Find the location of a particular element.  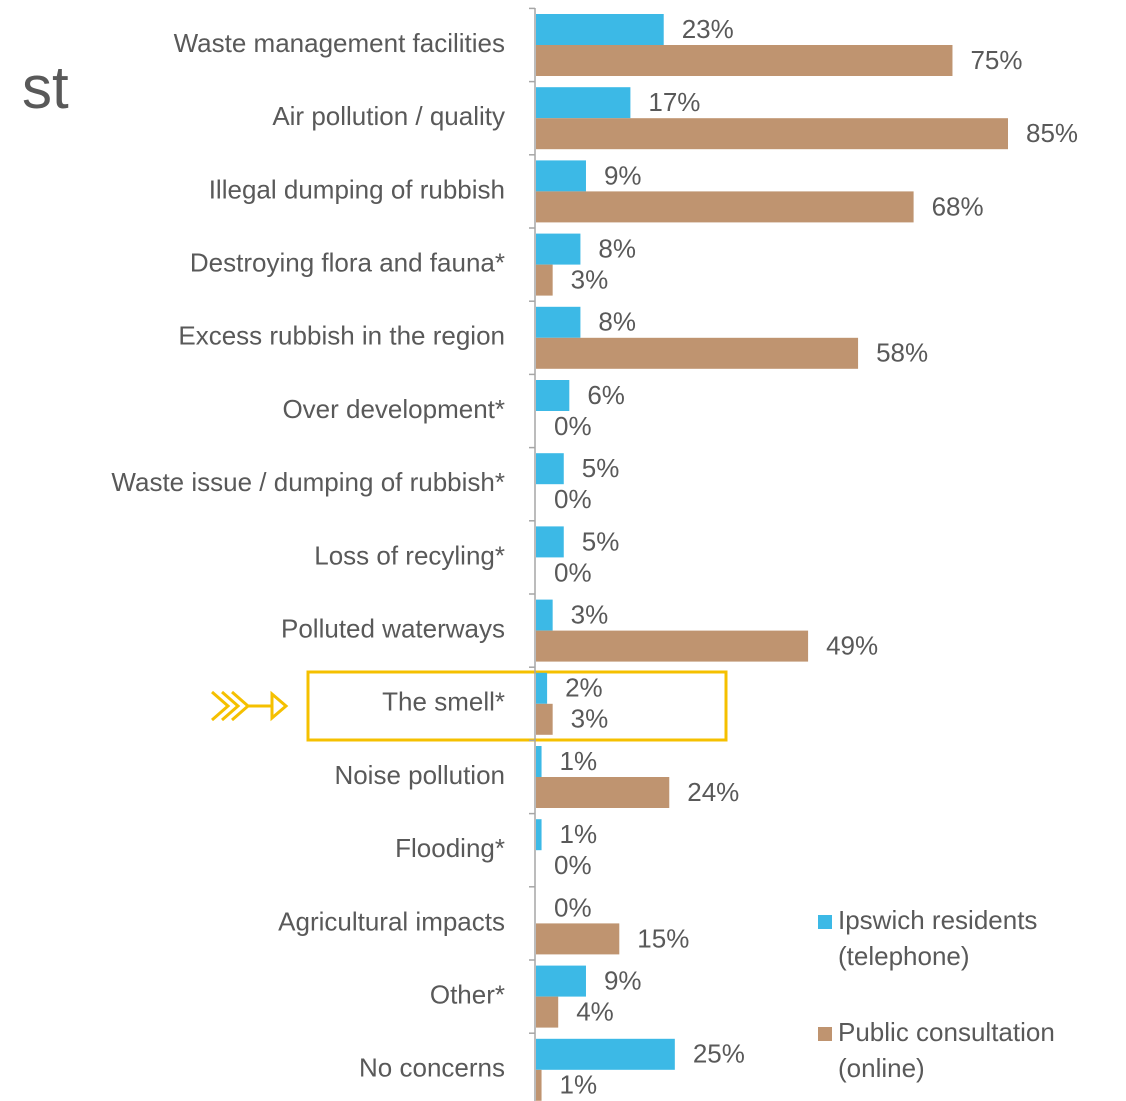

value-label: 25% is located at coordinates (719, 1054).